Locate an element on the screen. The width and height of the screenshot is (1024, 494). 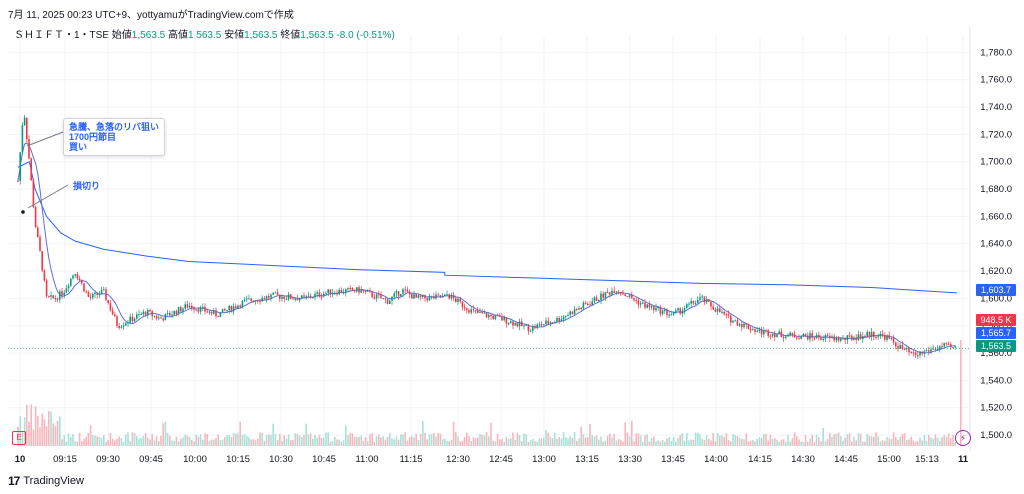
symbol-name: ＳＨＩＦＴ・1・TSE is located at coordinates (62, 35).